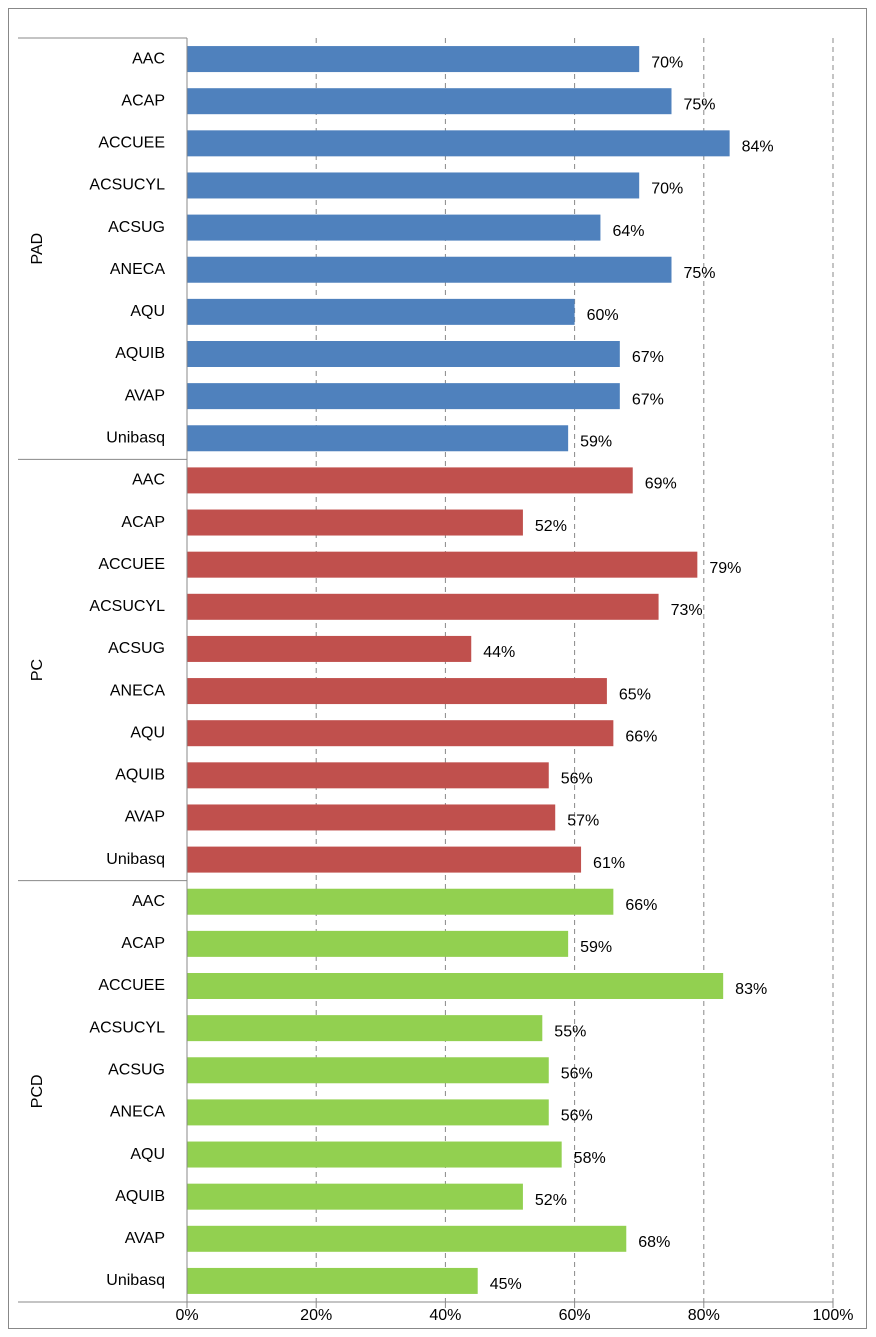 This screenshot has width=876, height=1337. Describe the element at coordinates (833, 1315) in the screenshot. I see `x-tick-label: 100%` at that location.